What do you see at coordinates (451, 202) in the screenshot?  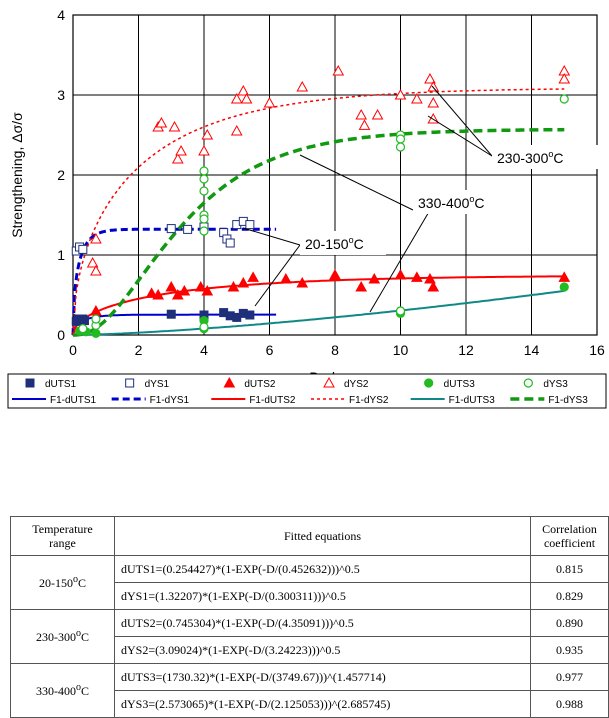 I see `annotation-label: 330-400oC` at bounding box center [451, 202].